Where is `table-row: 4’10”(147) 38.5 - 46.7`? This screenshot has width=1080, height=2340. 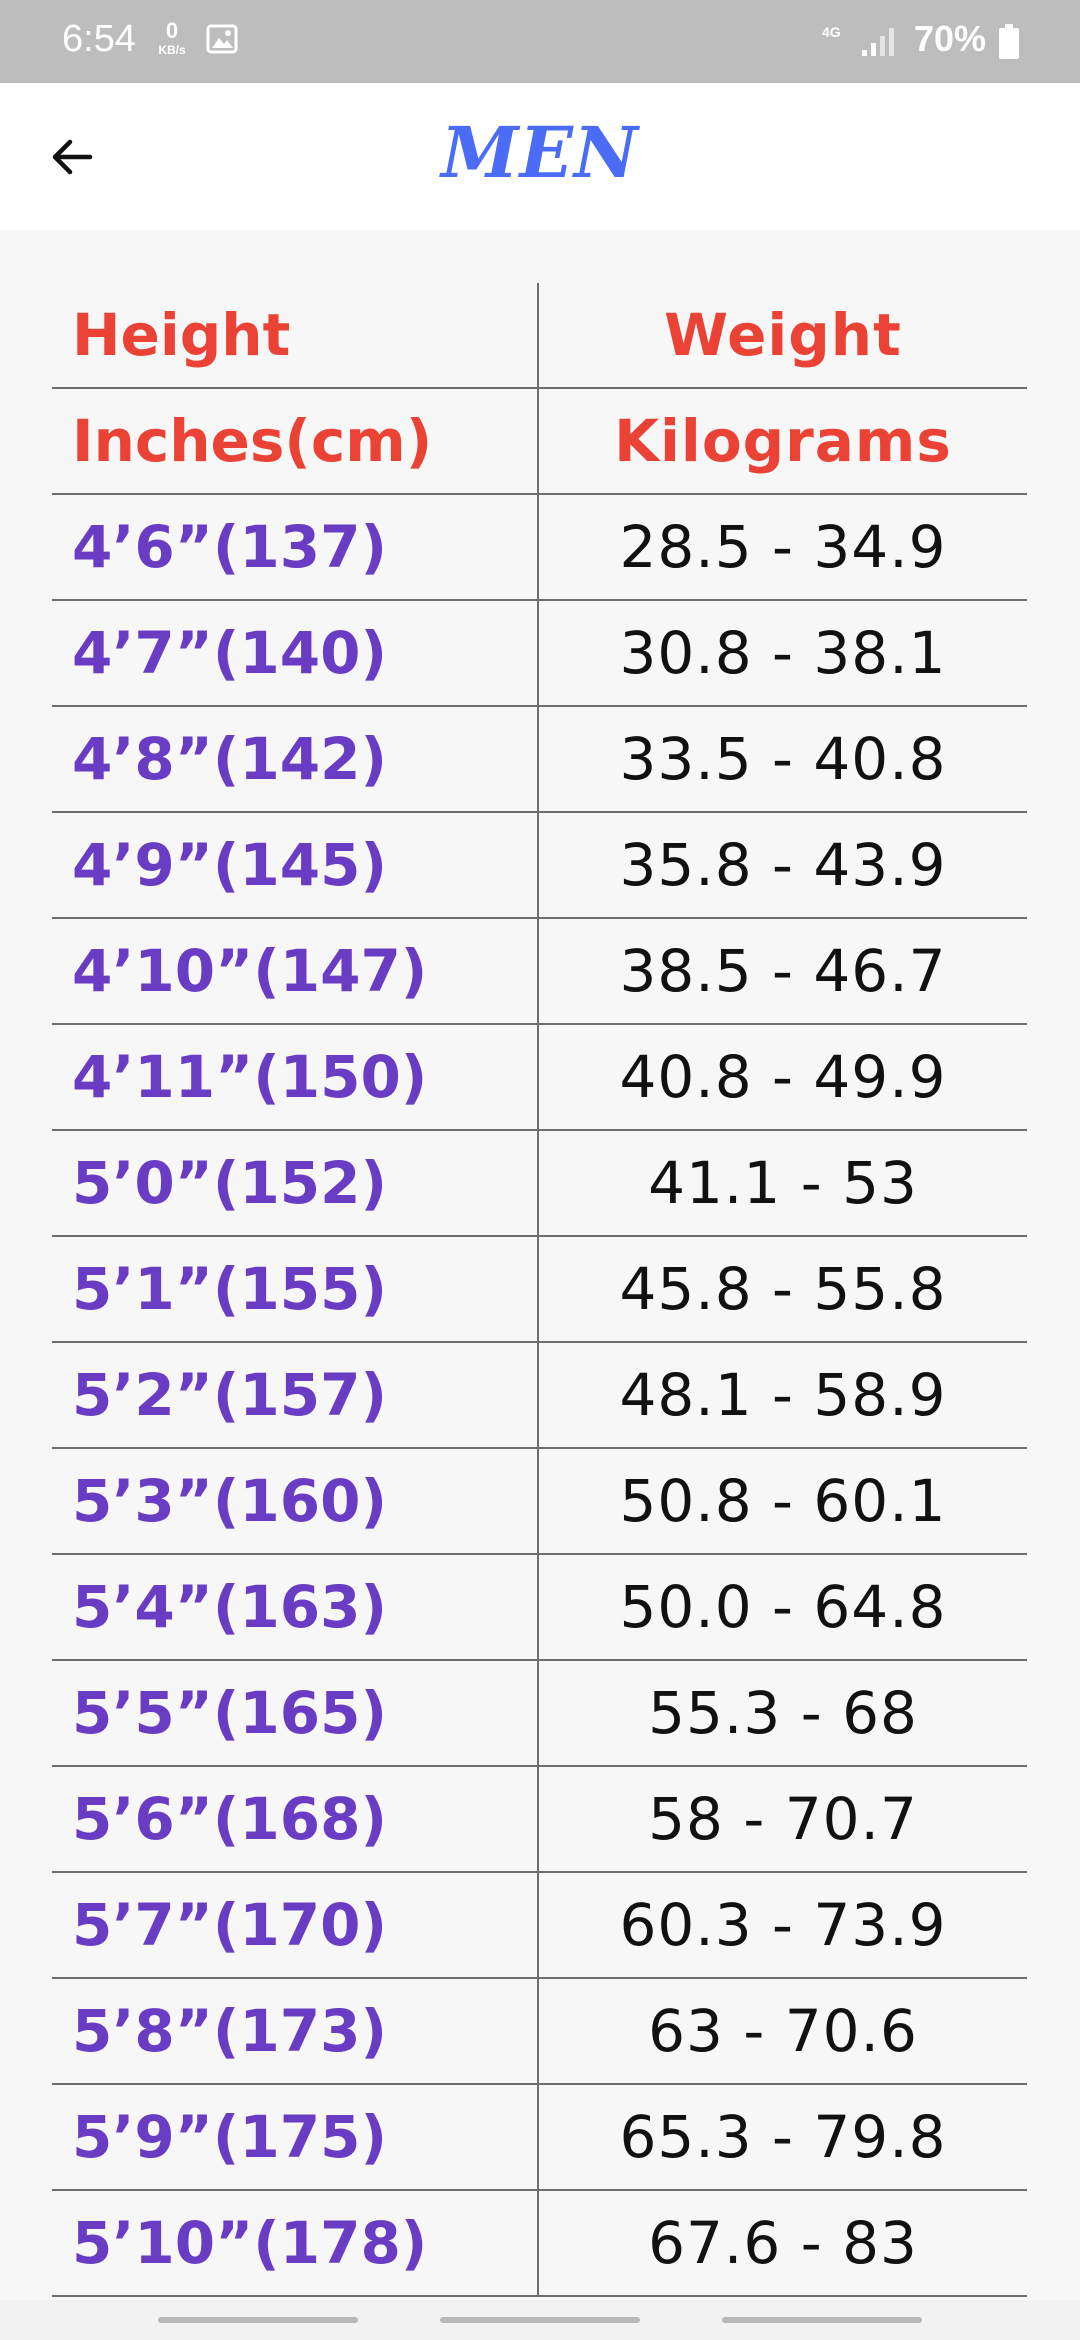
table-row: 4’10”(147) 38.5 - 46.7 is located at coordinates (539, 972).